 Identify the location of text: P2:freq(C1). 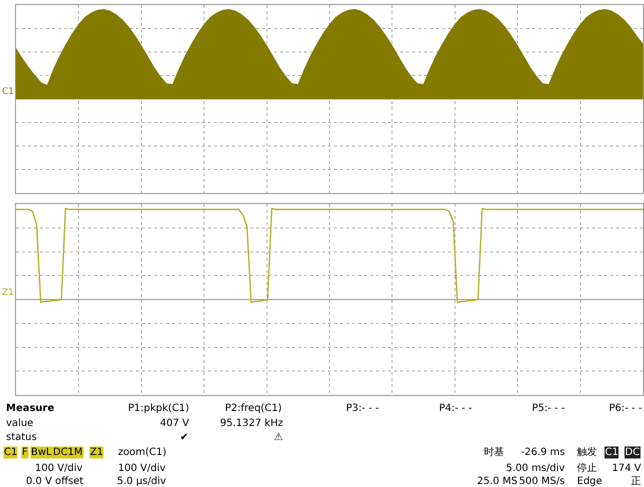
(253, 408).